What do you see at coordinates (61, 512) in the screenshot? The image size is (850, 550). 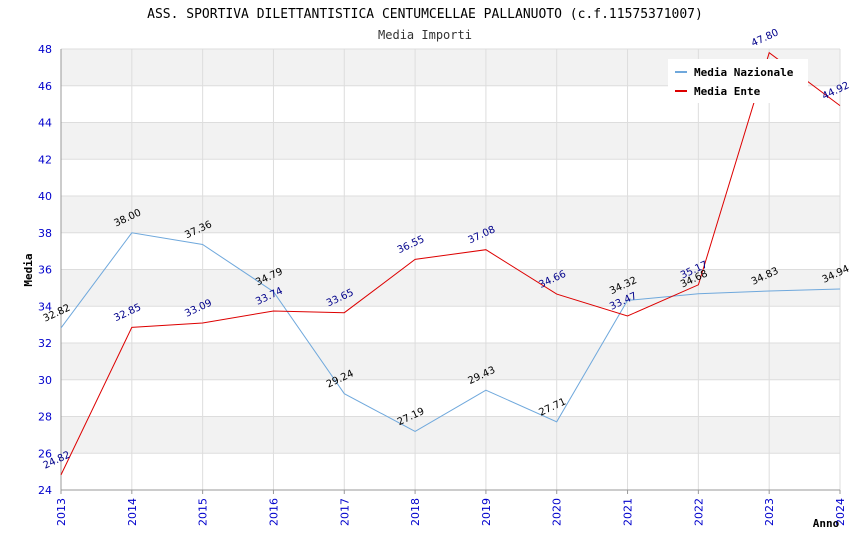 I see `x-tick-label: 2013` at bounding box center [61, 512].